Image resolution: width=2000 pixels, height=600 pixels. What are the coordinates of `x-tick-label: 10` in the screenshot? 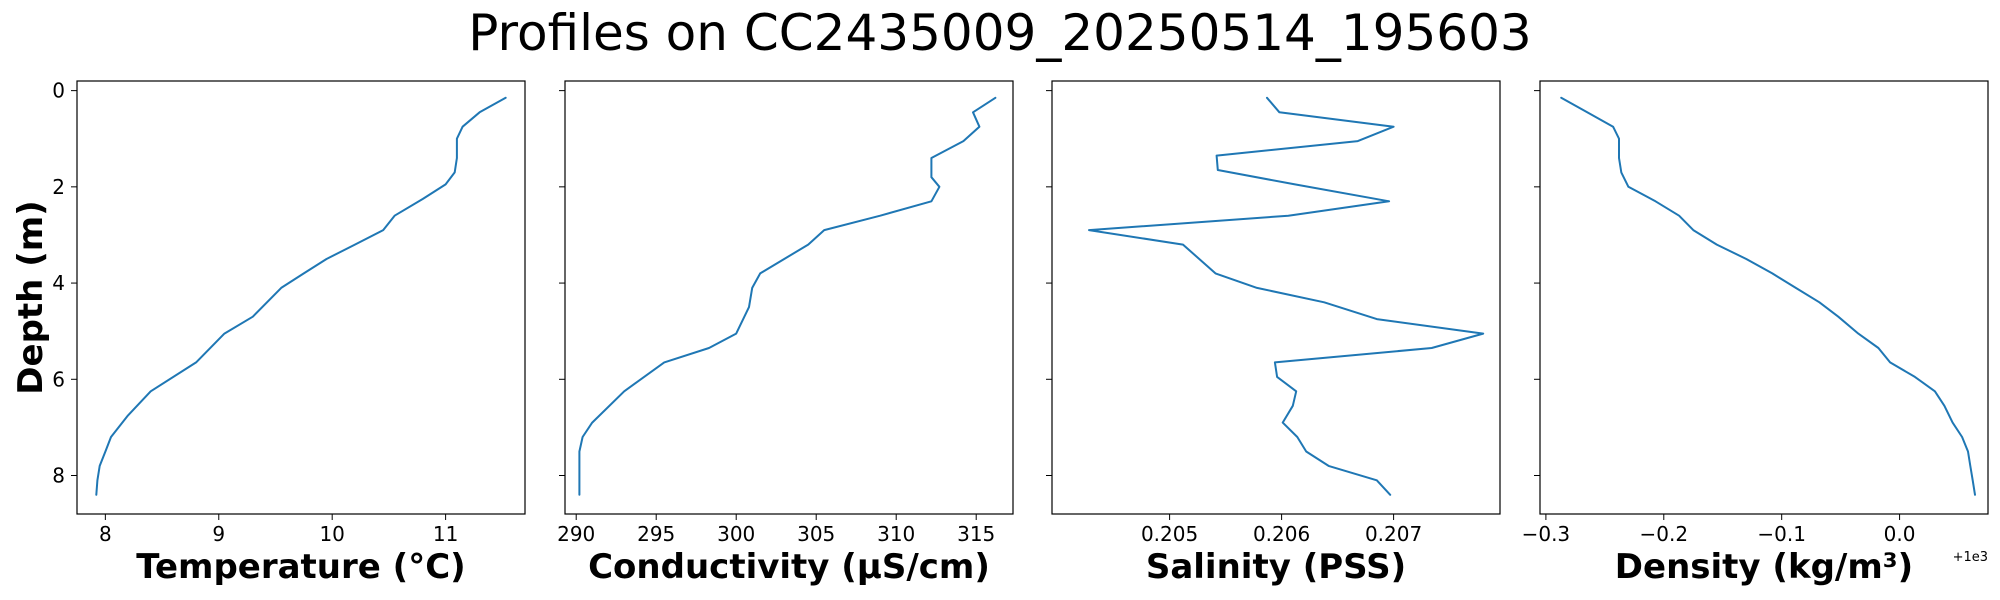 It's located at (331, 534).